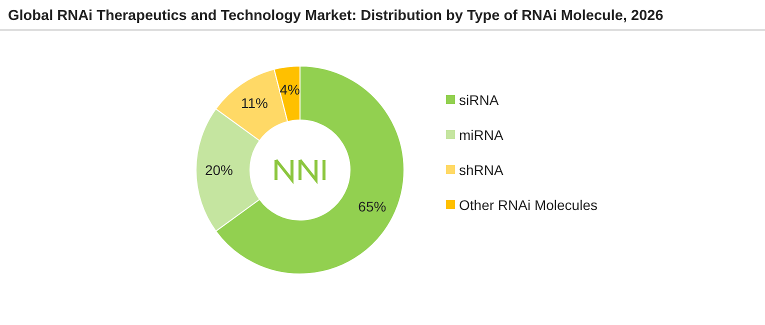 The width and height of the screenshot is (765, 325). Describe the element at coordinates (481, 170) in the screenshot. I see `legend-label: shRNA` at that location.